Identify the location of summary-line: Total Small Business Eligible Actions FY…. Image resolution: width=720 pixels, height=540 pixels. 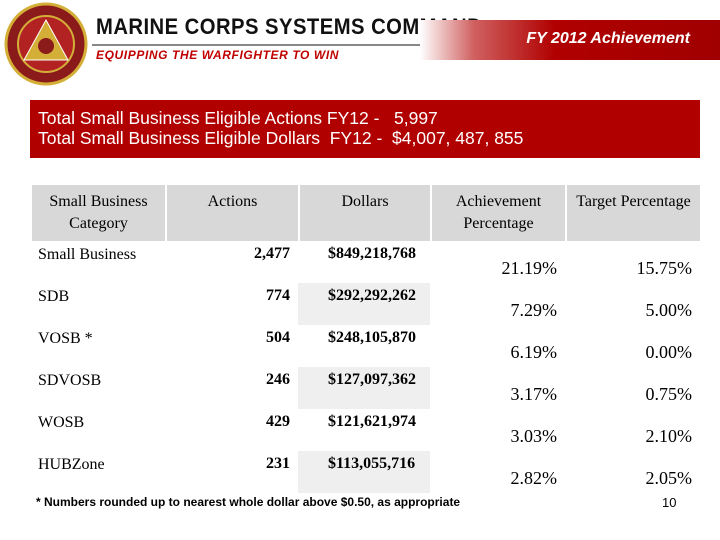
(238, 118).